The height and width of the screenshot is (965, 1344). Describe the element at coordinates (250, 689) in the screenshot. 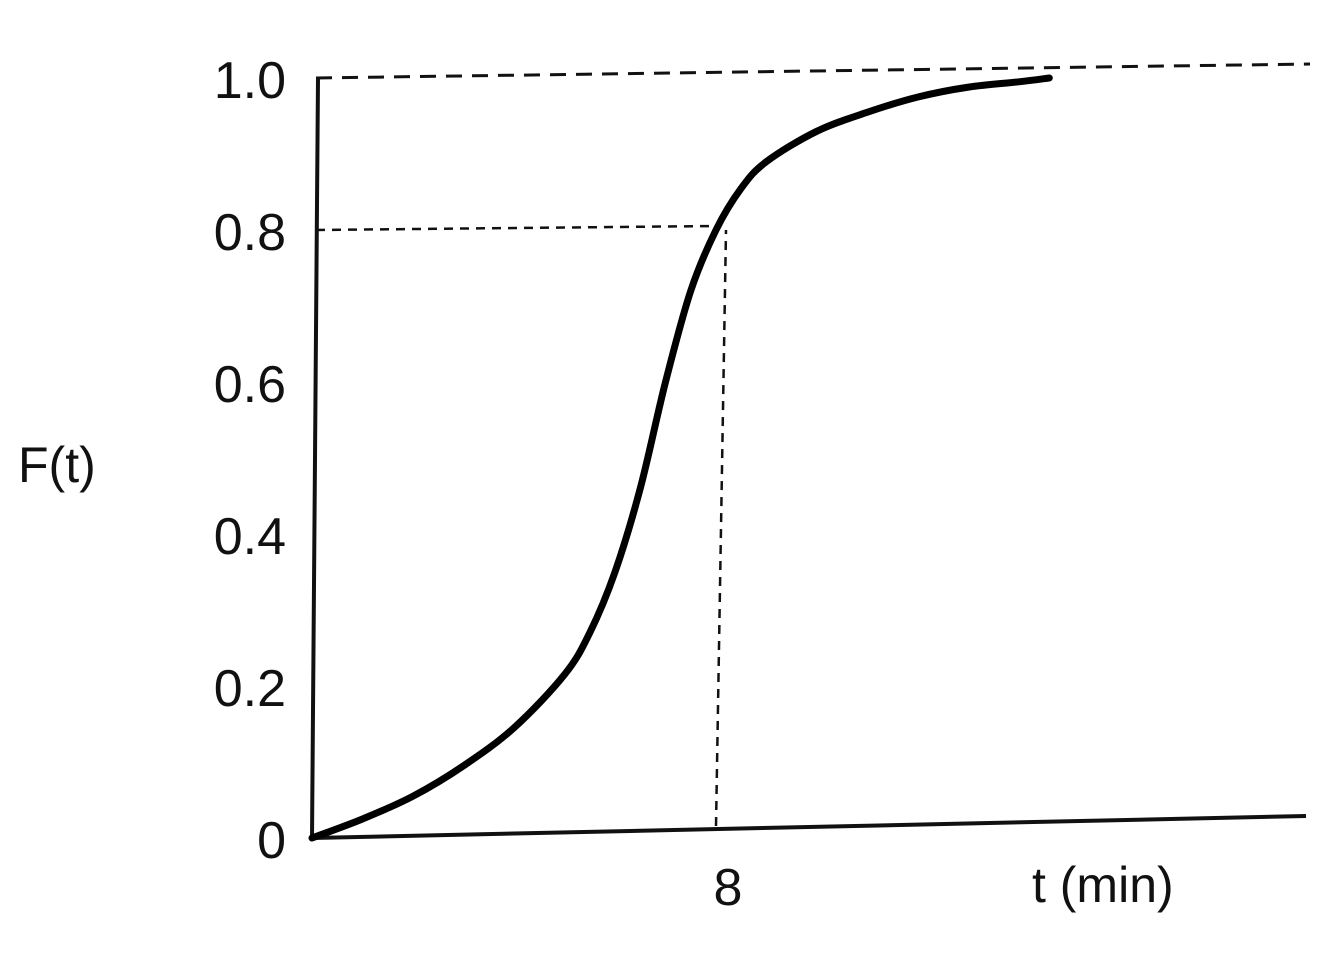

I see `y-tick-label: 0.2` at that location.